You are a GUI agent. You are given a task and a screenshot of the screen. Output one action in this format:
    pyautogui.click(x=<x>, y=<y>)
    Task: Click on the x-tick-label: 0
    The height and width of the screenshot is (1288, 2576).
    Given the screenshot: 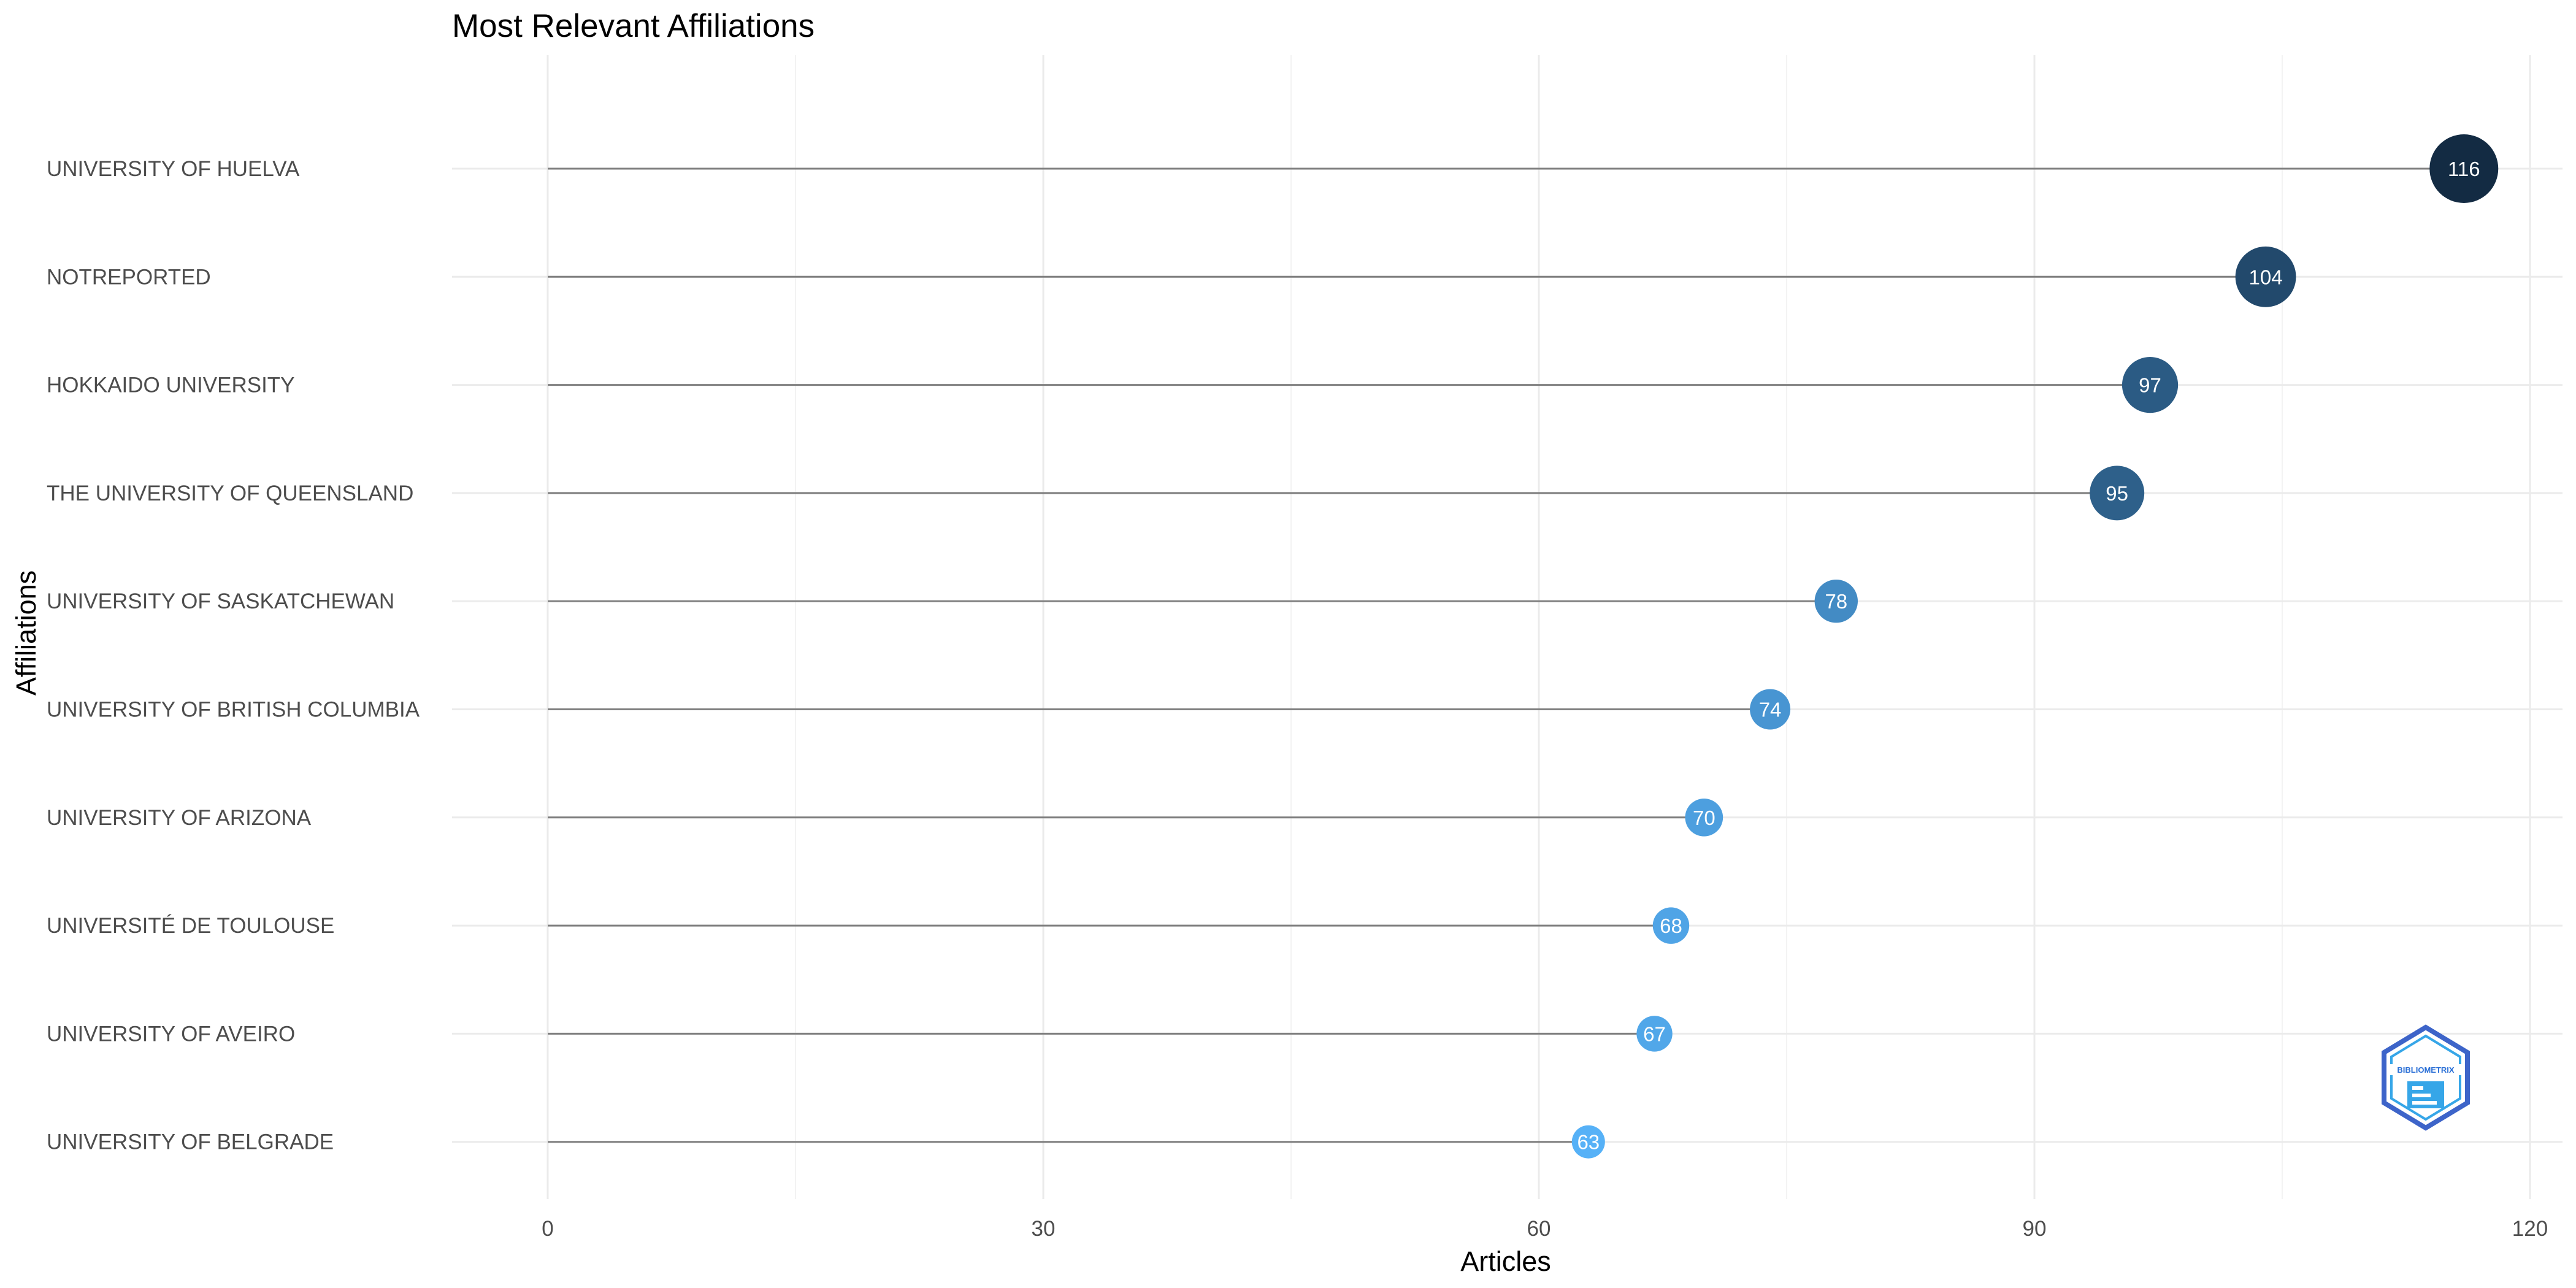 What is the action you would take?
    pyautogui.click(x=547, y=1229)
    